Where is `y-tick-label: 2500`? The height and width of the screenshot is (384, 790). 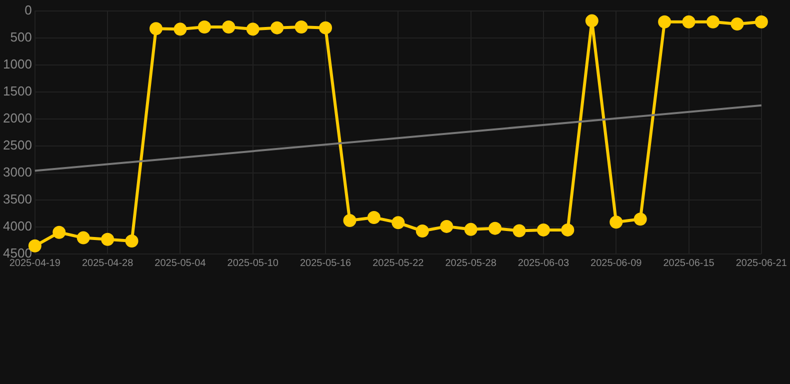 y-tick-label: 2500 is located at coordinates (17, 144).